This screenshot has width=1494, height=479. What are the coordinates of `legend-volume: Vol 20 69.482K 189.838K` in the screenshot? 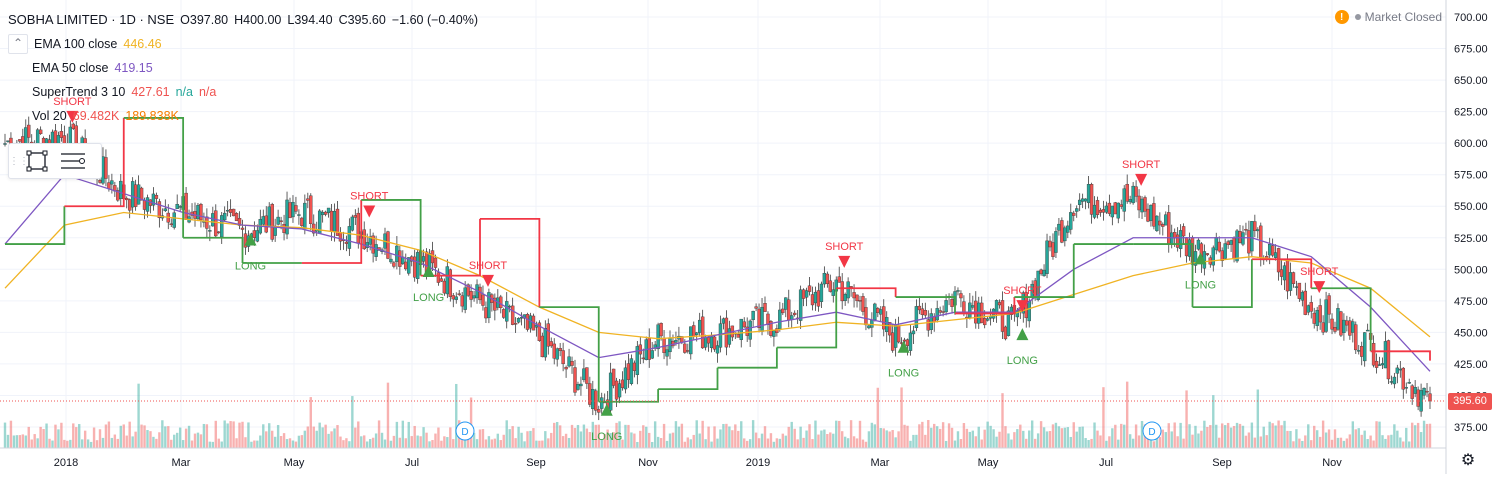 It's located at (246, 116).